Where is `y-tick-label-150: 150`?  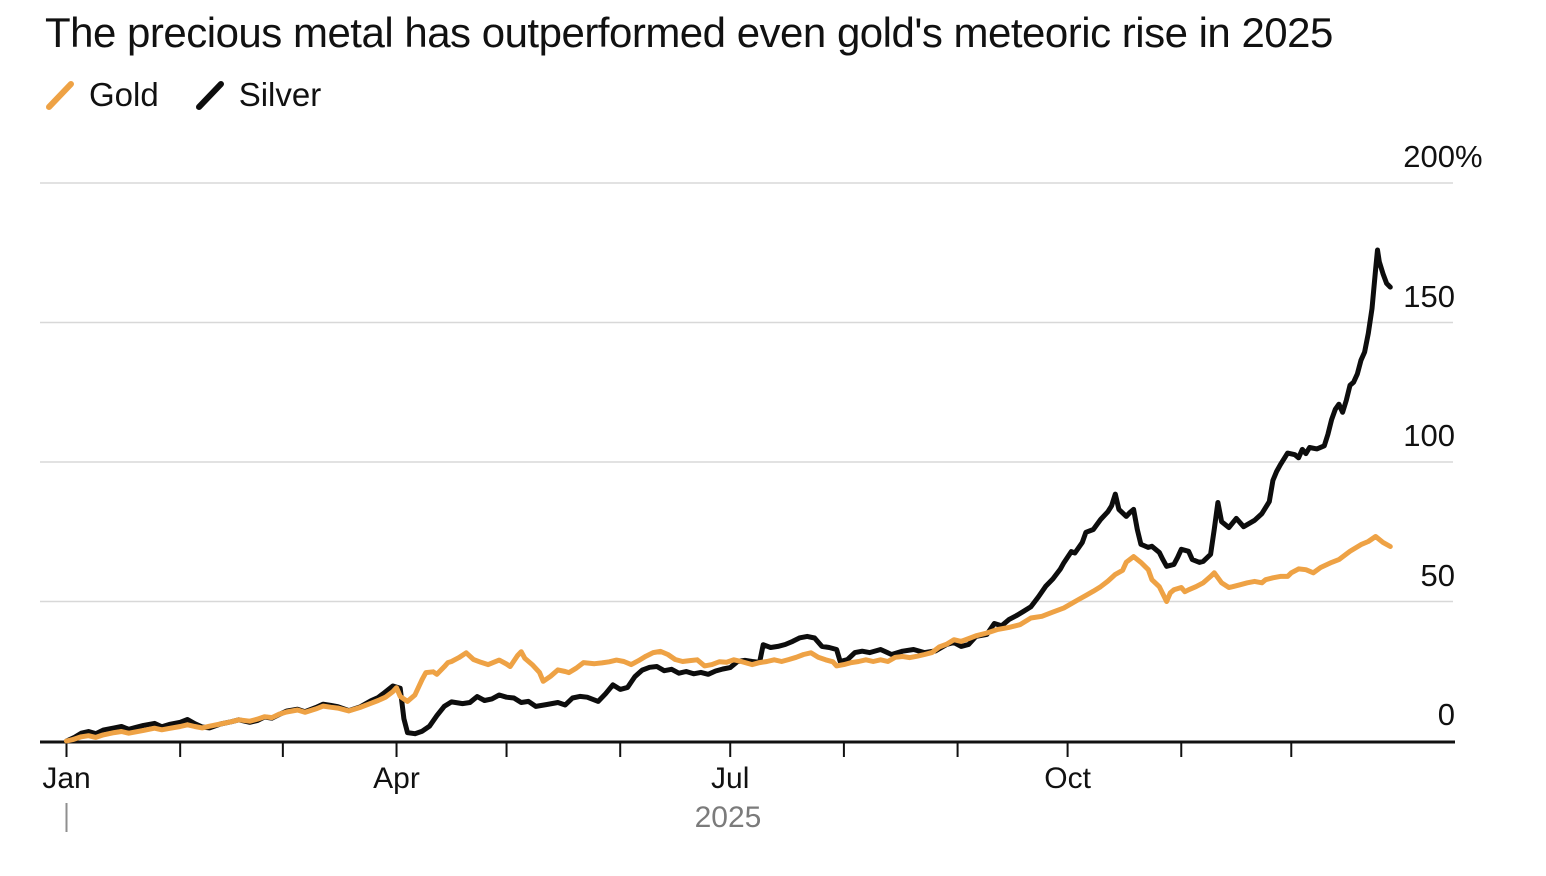
y-tick-label-150: 150 is located at coordinates (1429, 296).